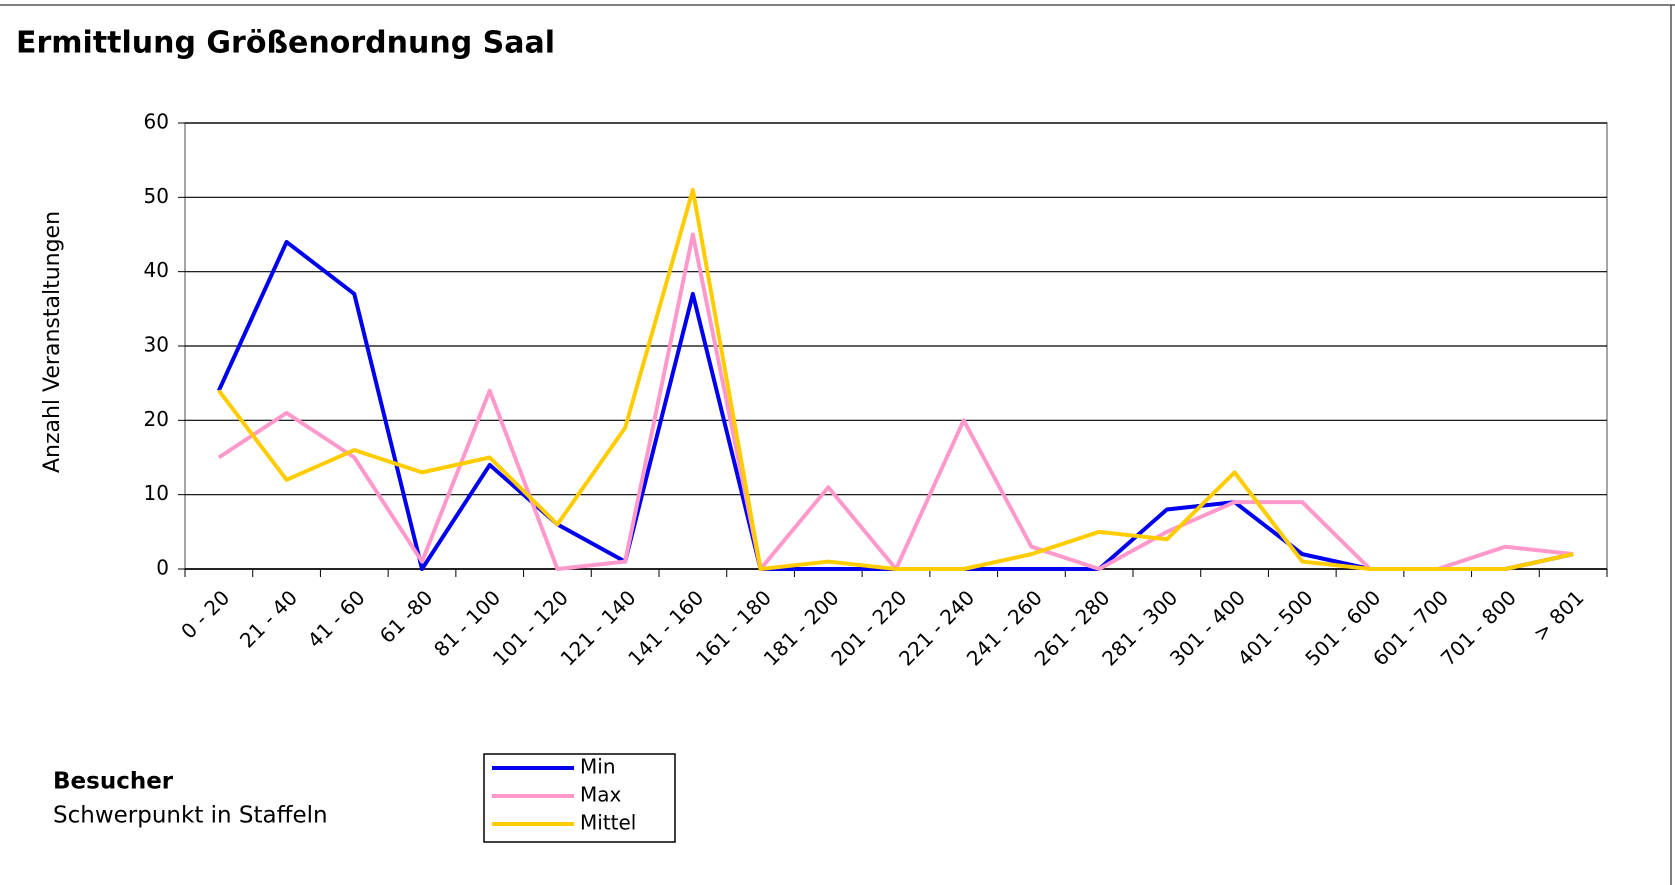 The width and height of the screenshot is (1675, 885). Describe the element at coordinates (156, 196) in the screenshot. I see `y-tick-label: 50` at that location.